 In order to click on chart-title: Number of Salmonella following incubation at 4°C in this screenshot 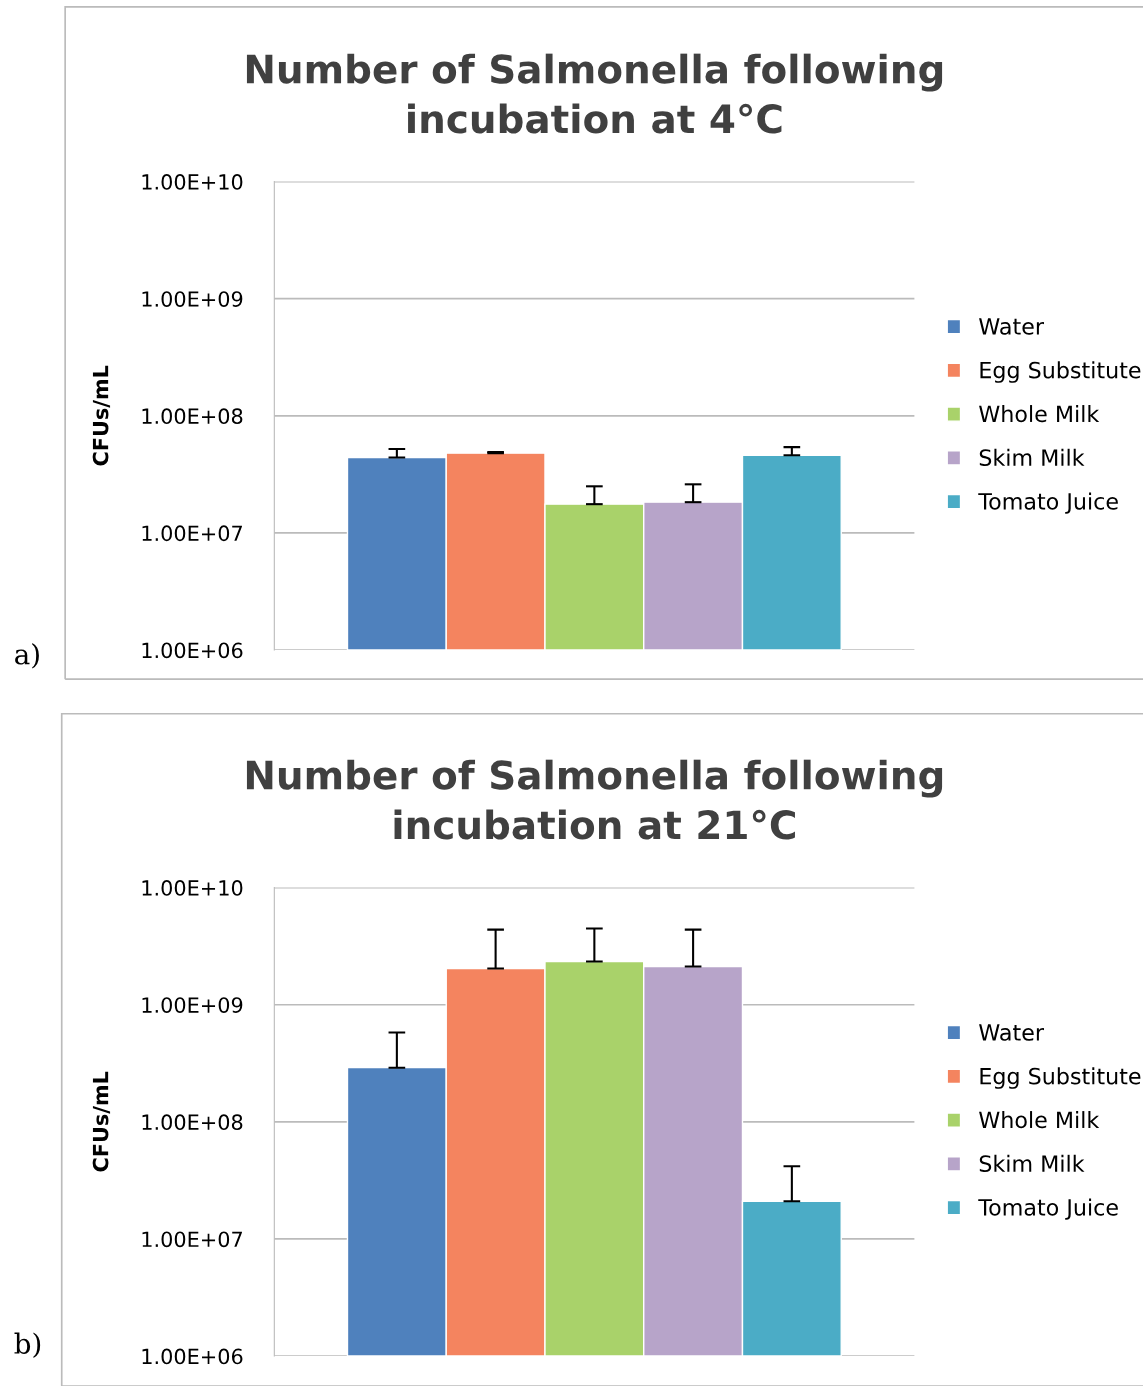, I will do `click(594, 93)`.